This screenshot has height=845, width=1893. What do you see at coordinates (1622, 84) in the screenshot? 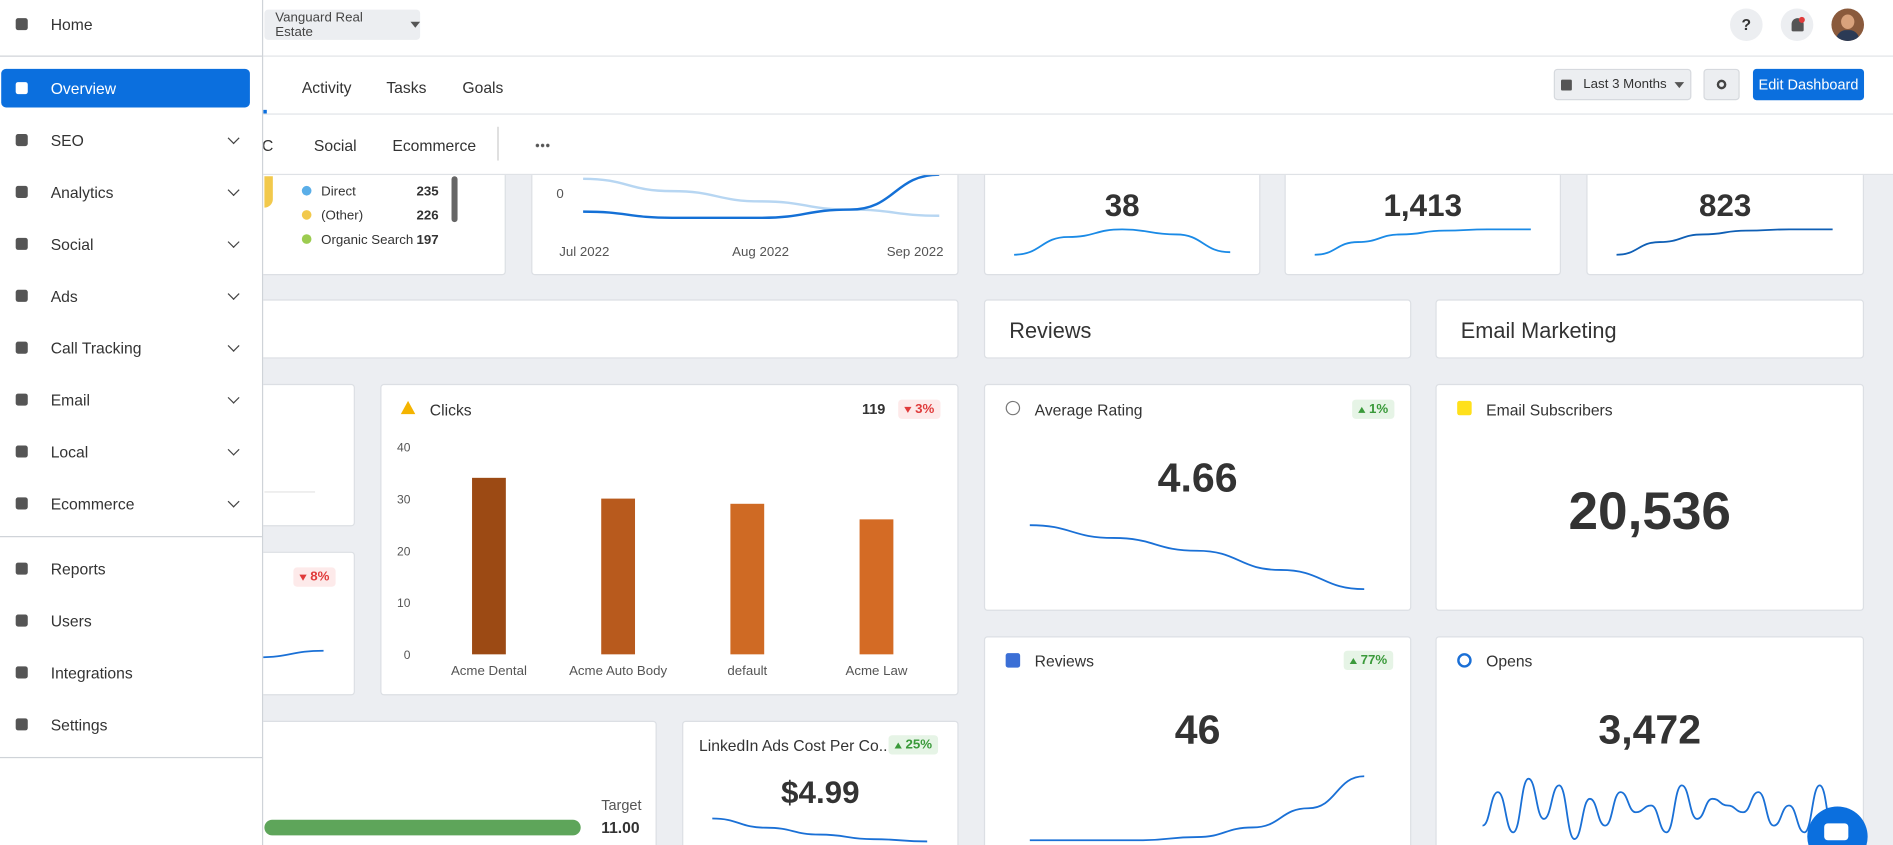
I see `date-range-button: Last 3 Months` at bounding box center [1622, 84].